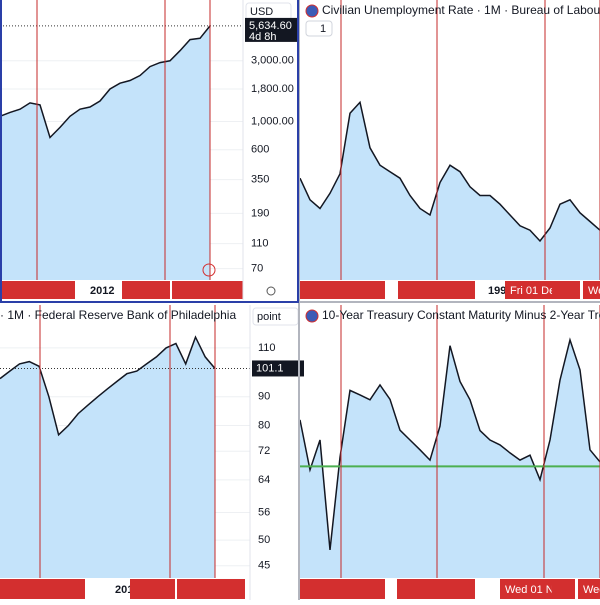 This screenshot has height=605, width=600. What do you see at coordinates (271, 291) in the screenshot?
I see `settings-icon` at bounding box center [271, 291].